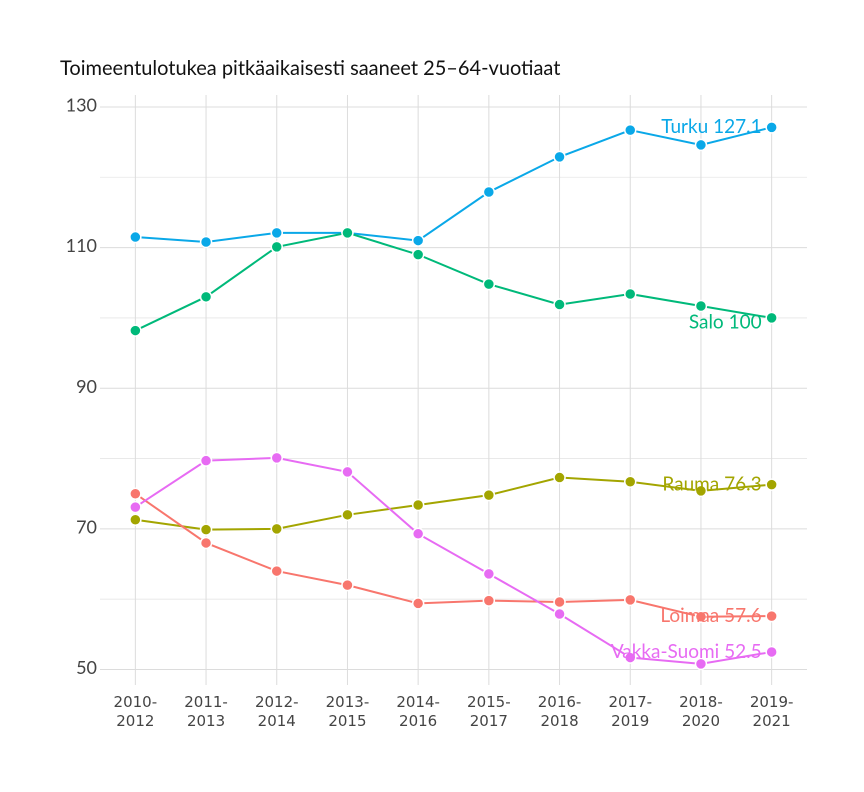 The image size is (864, 792). What do you see at coordinates (489, 711) in the screenshot?
I see `x-tick-label: 2015- 2017` at bounding box center [489, 711].